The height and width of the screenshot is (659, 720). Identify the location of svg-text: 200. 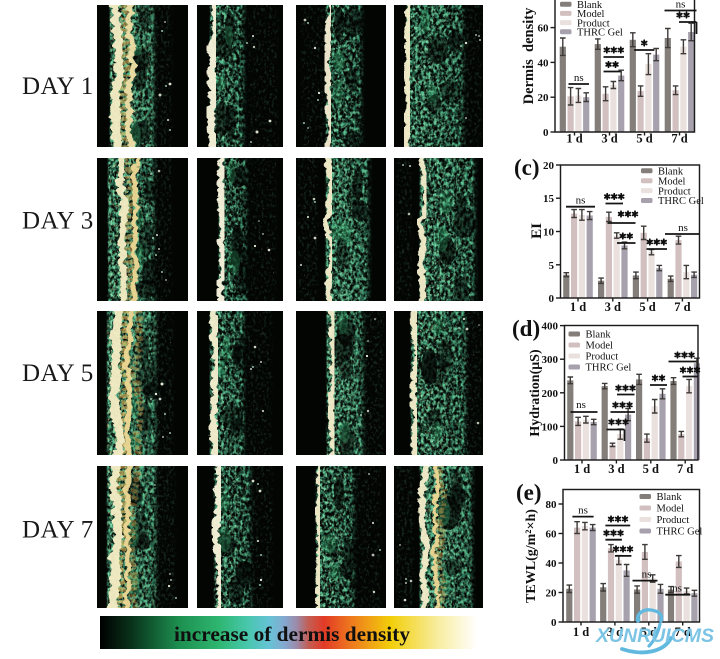
(550, 394).